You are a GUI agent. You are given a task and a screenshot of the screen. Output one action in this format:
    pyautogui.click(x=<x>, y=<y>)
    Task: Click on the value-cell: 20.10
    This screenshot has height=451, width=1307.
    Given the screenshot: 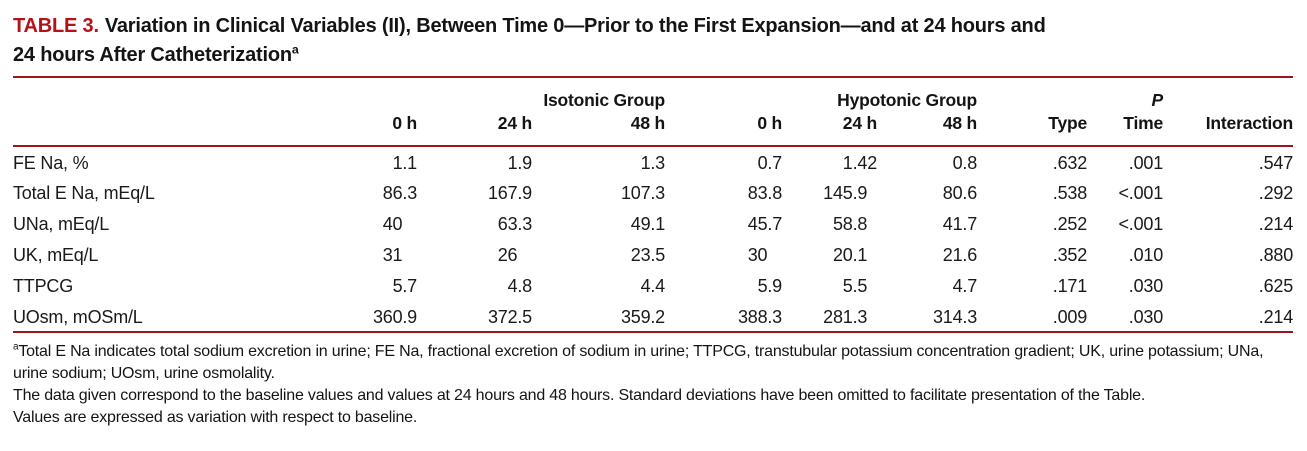 What is the action you would take?
    pyautogui.click(x=850, y=255)
    